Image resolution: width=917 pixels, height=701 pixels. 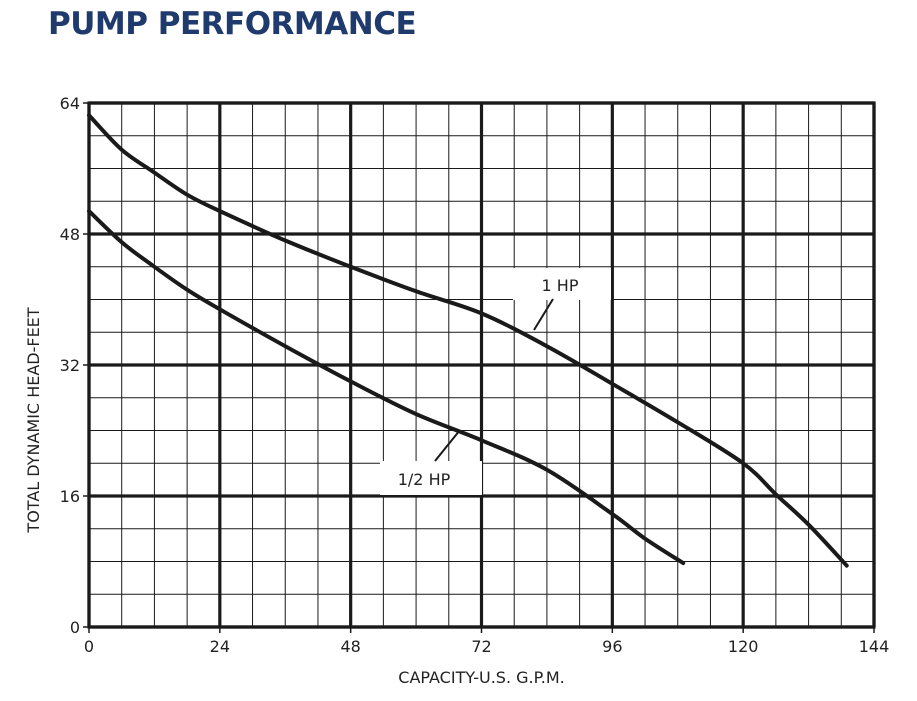 What do you see at coordinates (612, 646) in the screenshot?
I see `x-tick-label: 96` at bounding box center [612, 646].